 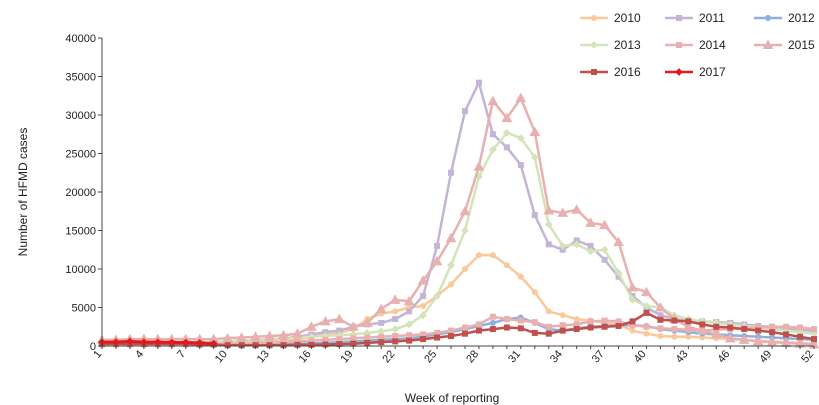 What do you see at coordinates (679, 18) in the screenshot?
I see `legend-swatch-marker-2011` at bounding box center [679, 18].